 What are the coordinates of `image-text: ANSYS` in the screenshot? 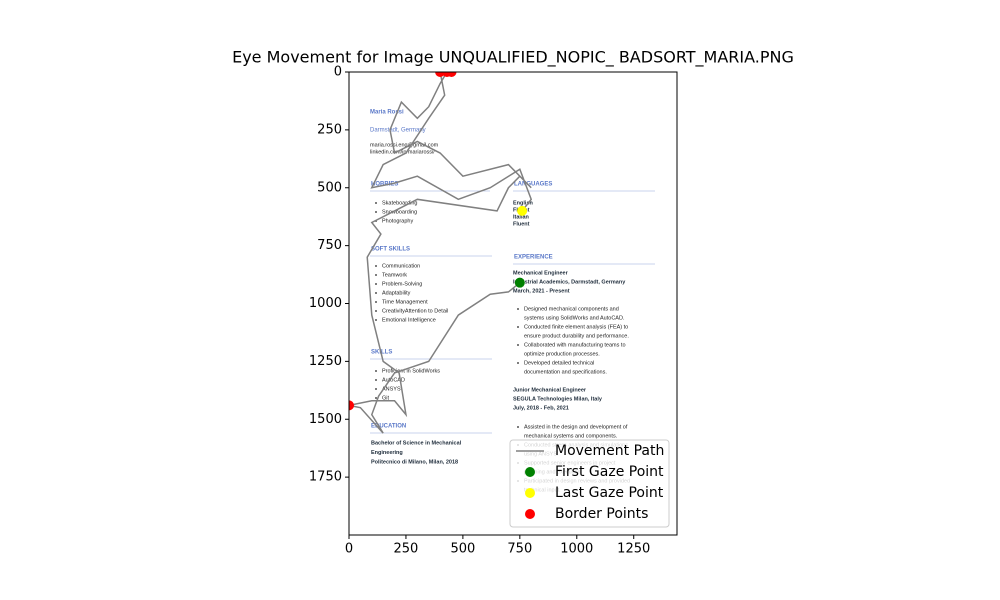 It's located at (391, 389).